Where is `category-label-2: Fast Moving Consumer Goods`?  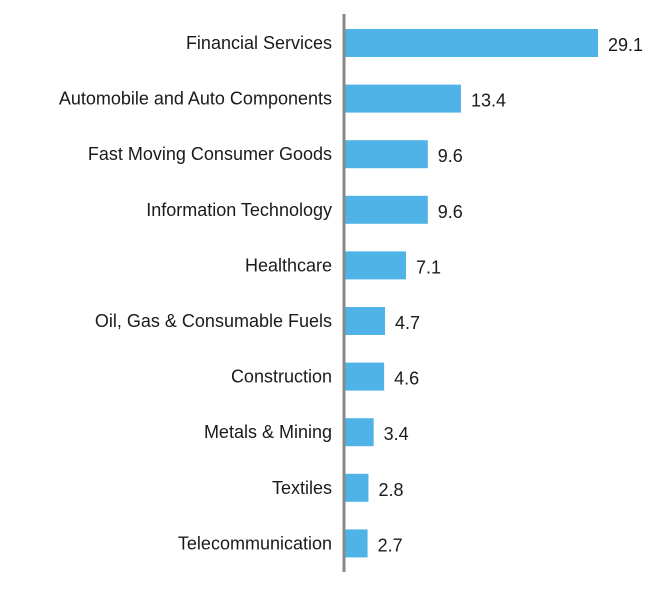 category-label-2: Fast Moving Consumer Goods is located at coordinates (210, 154).